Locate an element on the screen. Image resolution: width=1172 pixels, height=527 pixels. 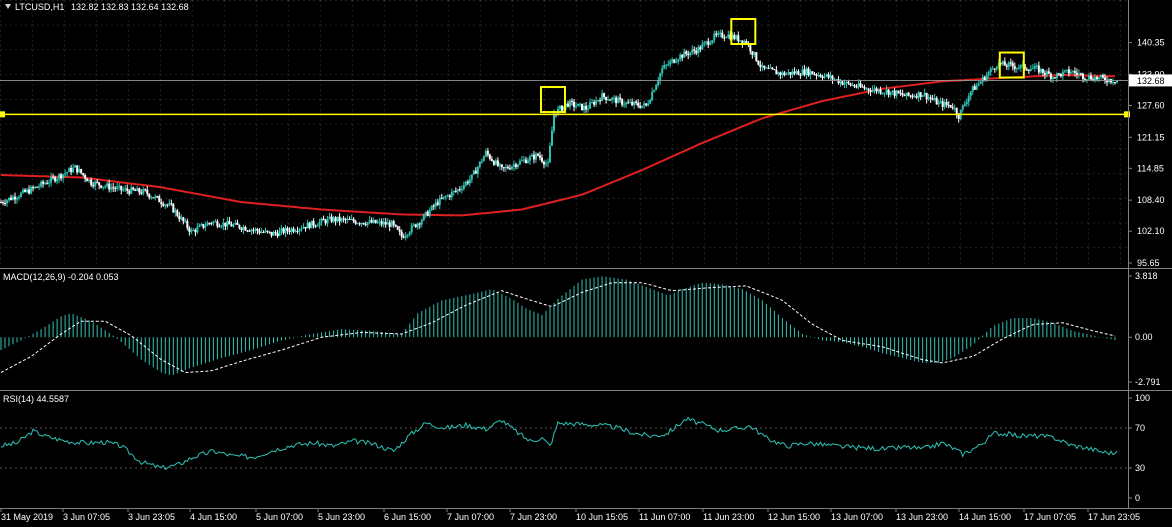
price-tick-label: 140.35 is located at coordinates (1151, 43).